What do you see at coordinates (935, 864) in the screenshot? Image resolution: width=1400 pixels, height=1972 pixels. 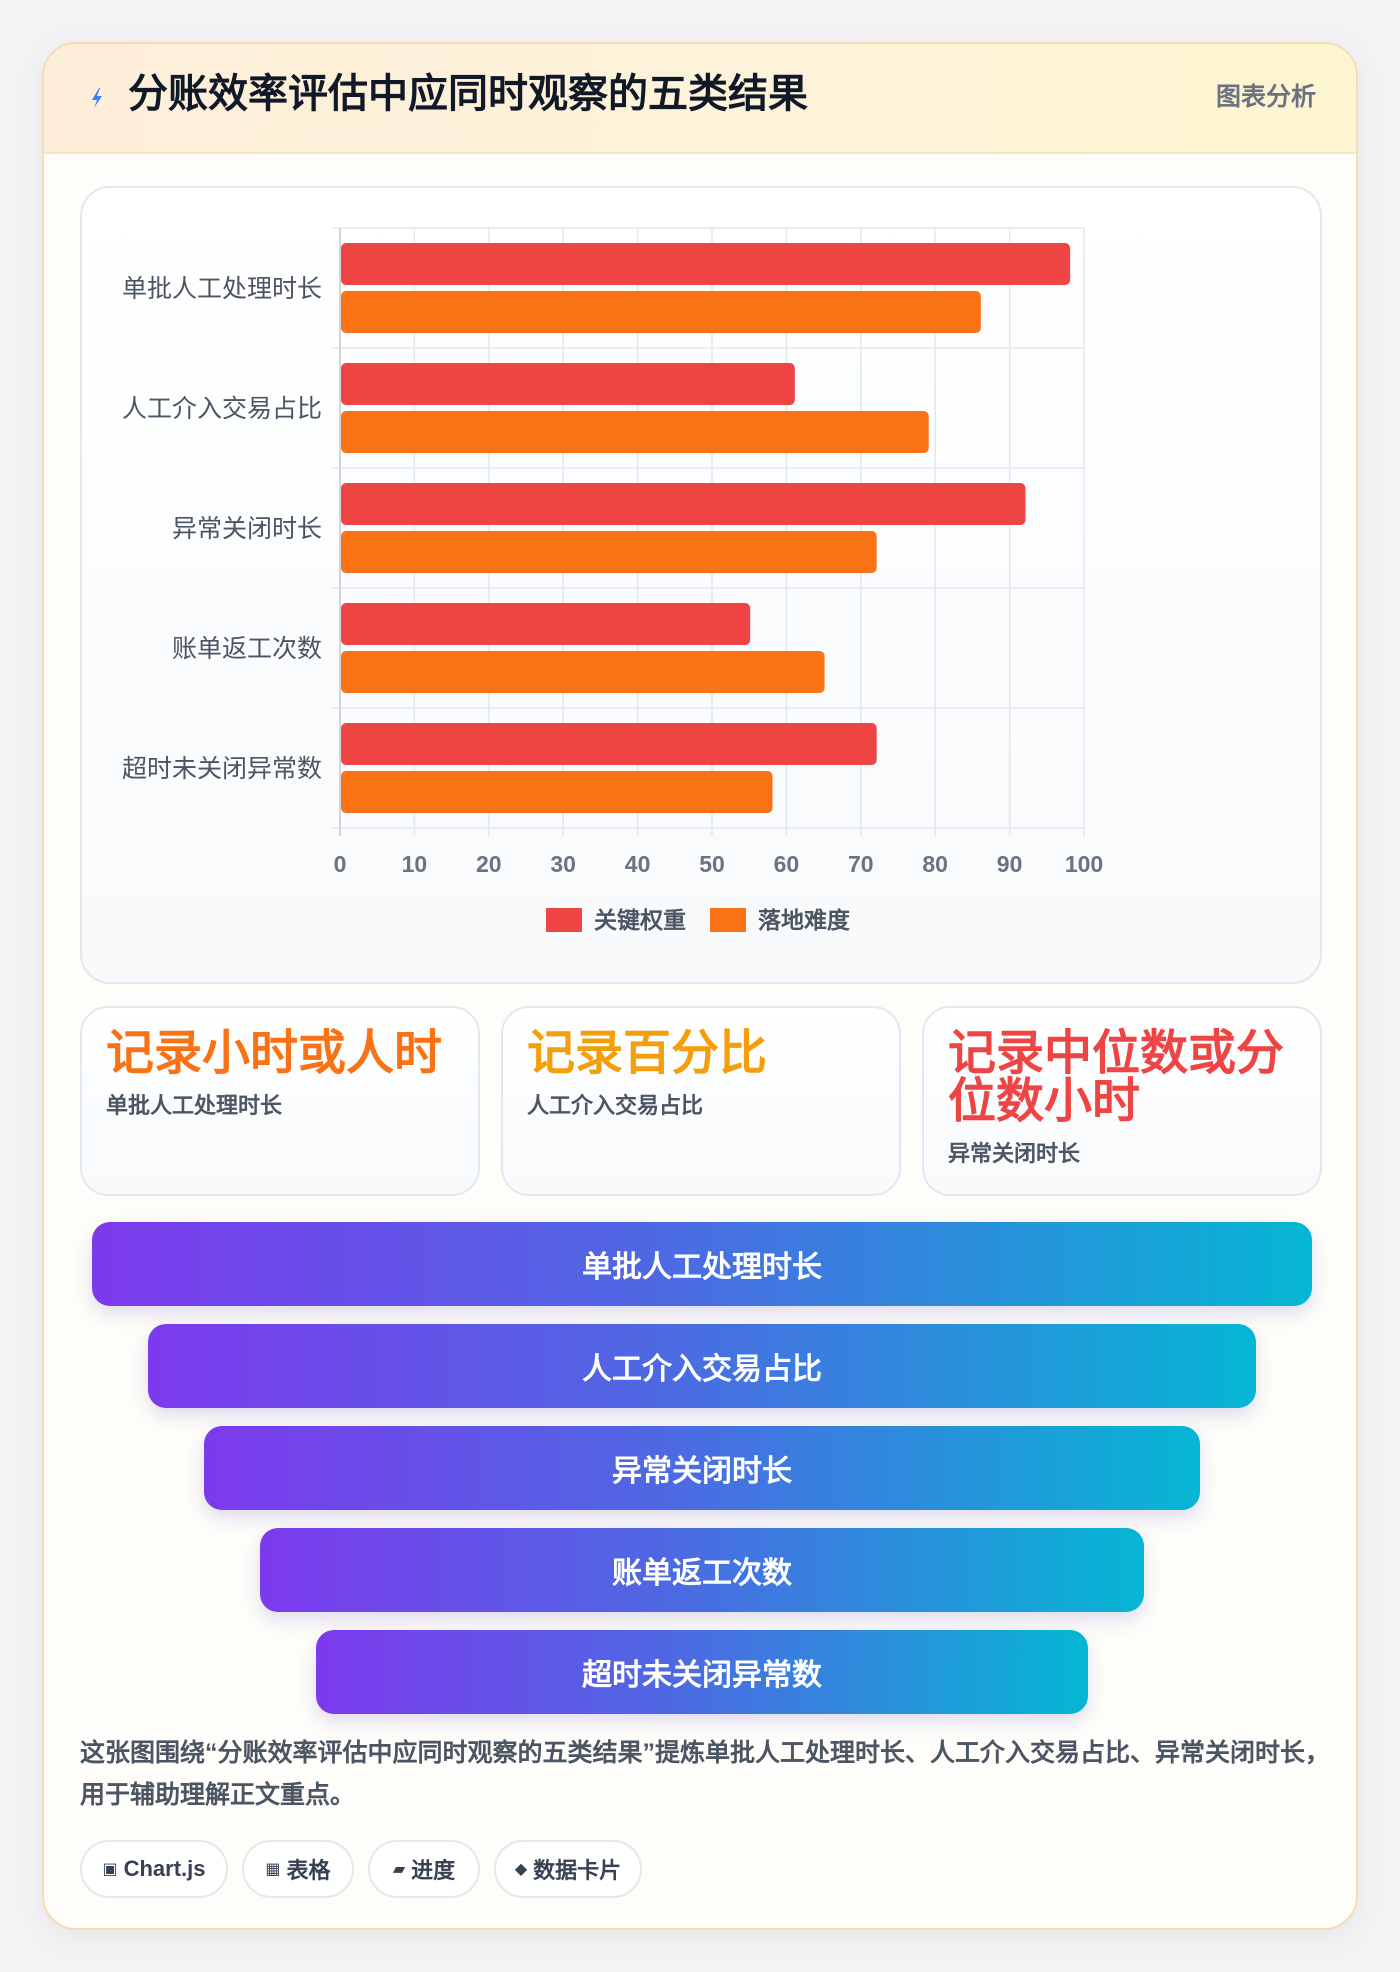 I see `x-tick-label: 80` at bounding box center [935, 864].